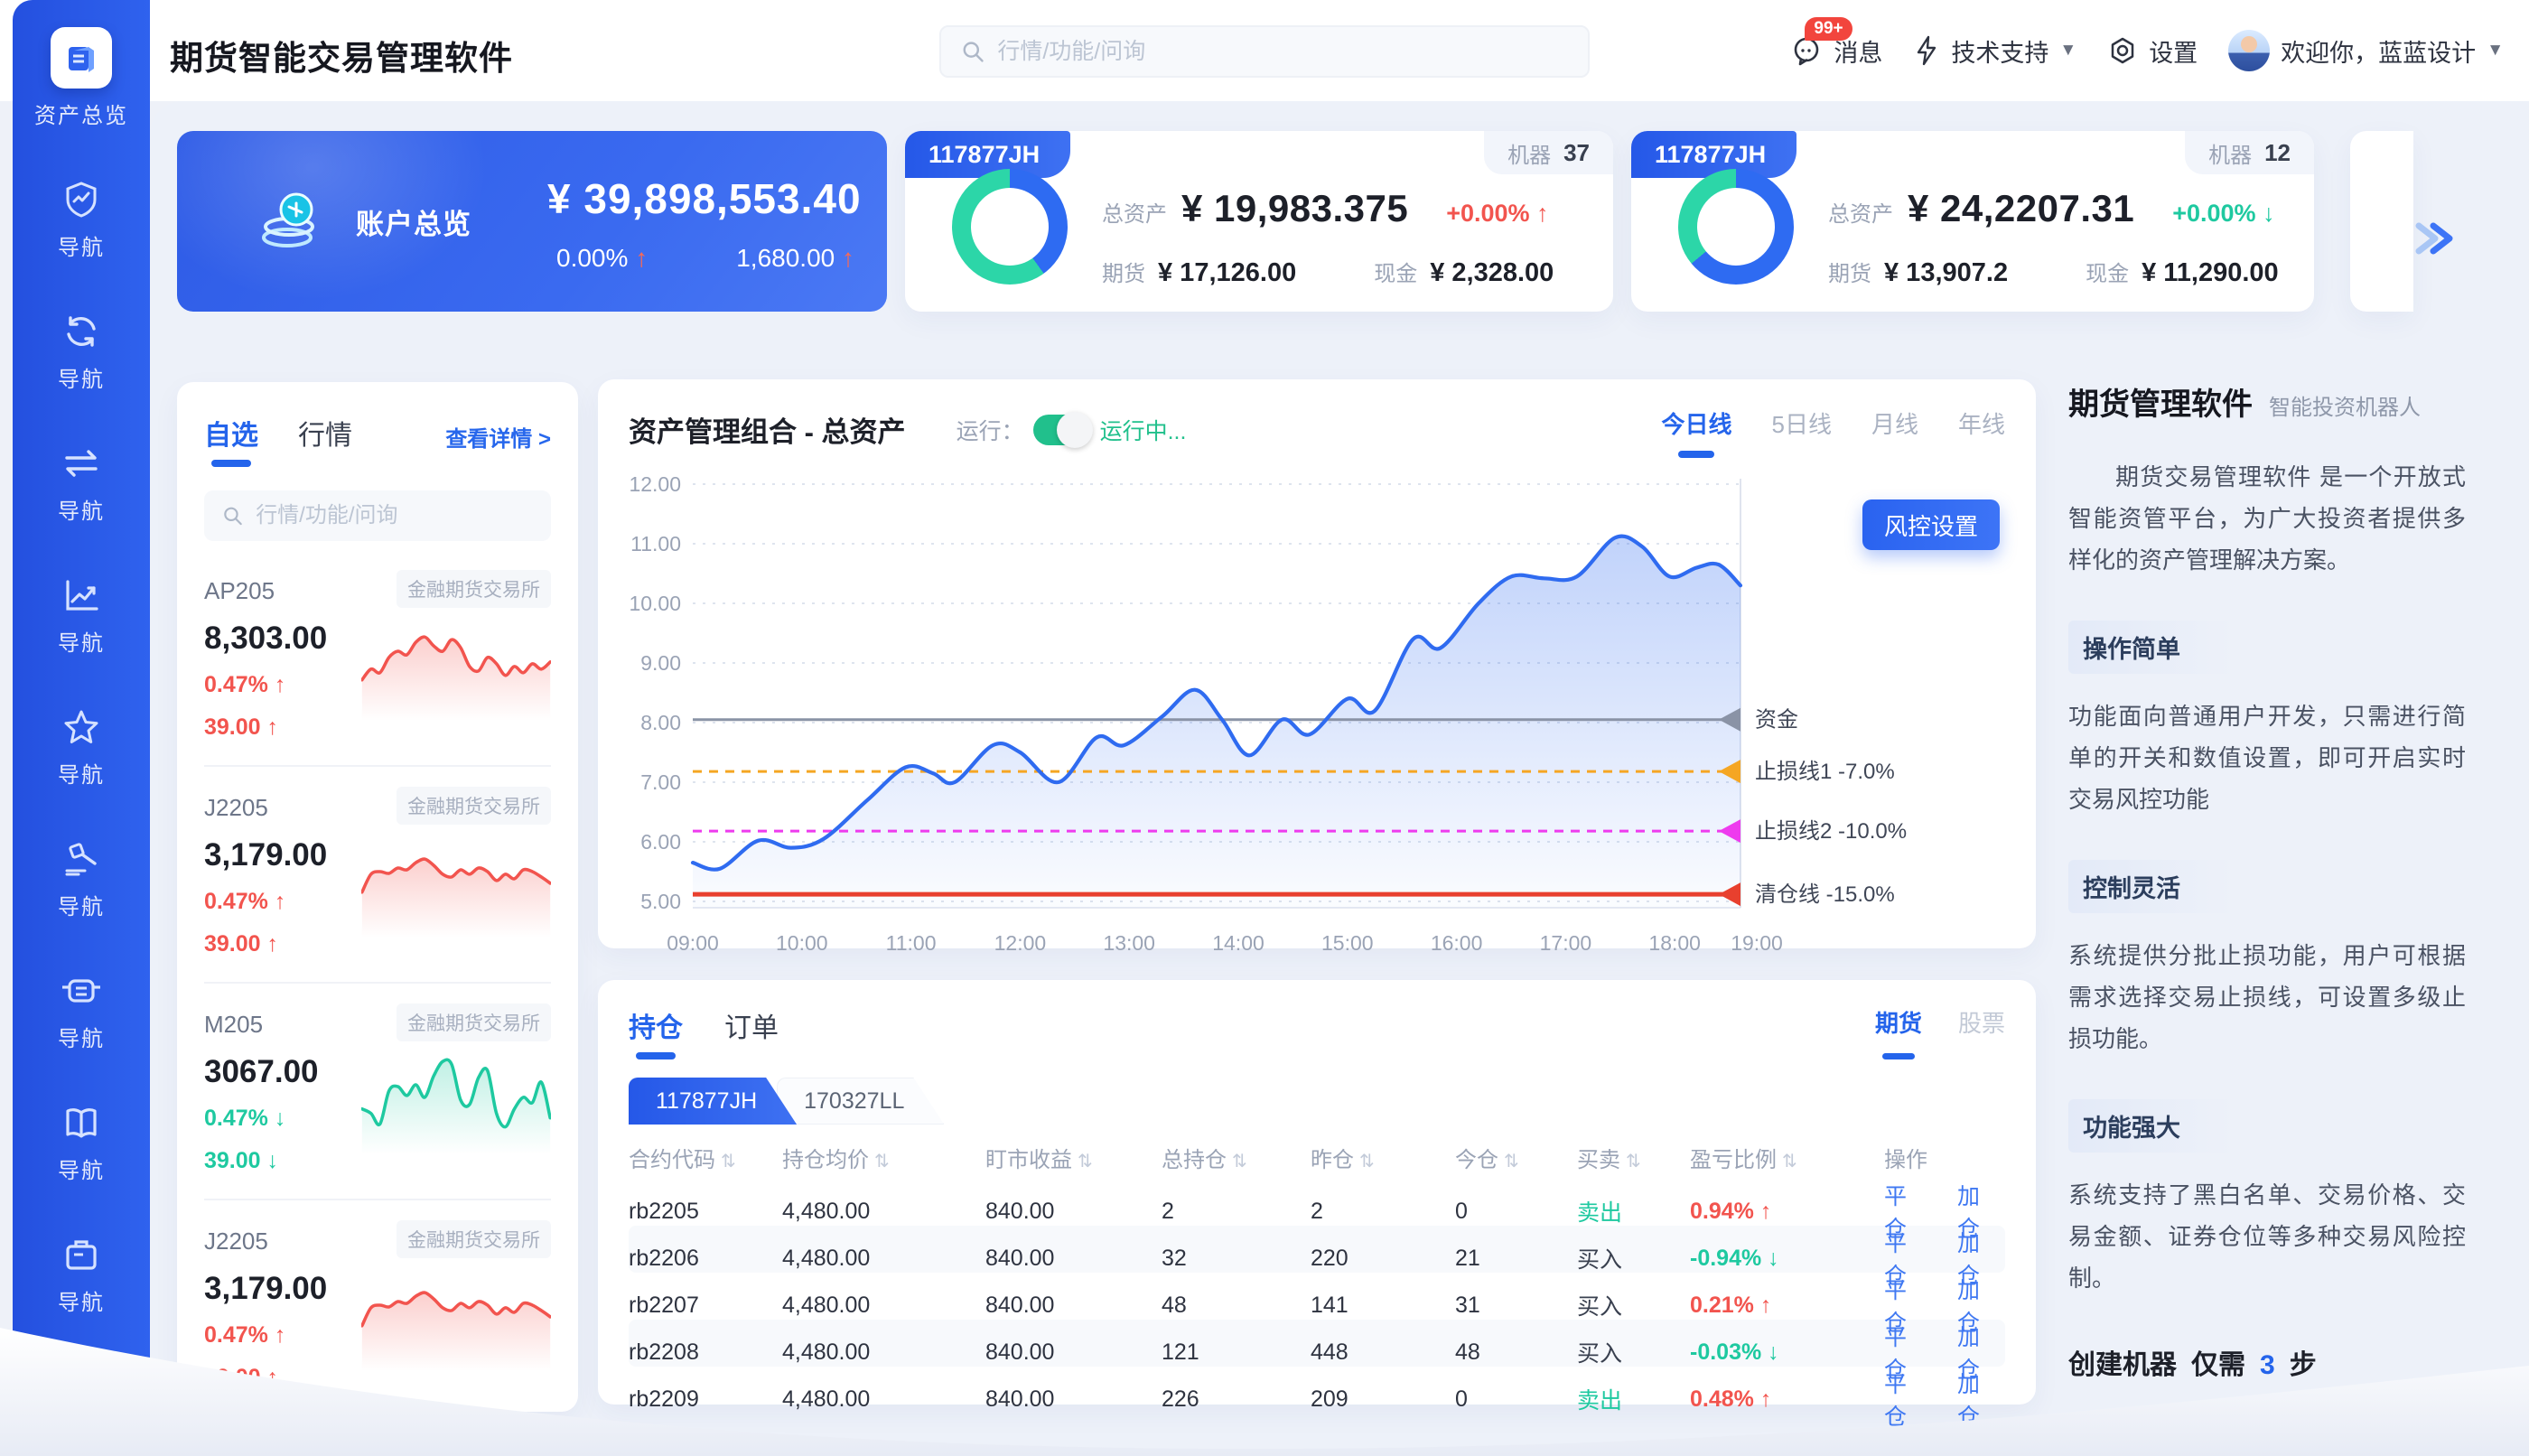 The image size is (2529, 1456). What do you see at coordinates (1062, 429) in the screenshot?
I see `run-toggle` at bounding box center [1062, 429].